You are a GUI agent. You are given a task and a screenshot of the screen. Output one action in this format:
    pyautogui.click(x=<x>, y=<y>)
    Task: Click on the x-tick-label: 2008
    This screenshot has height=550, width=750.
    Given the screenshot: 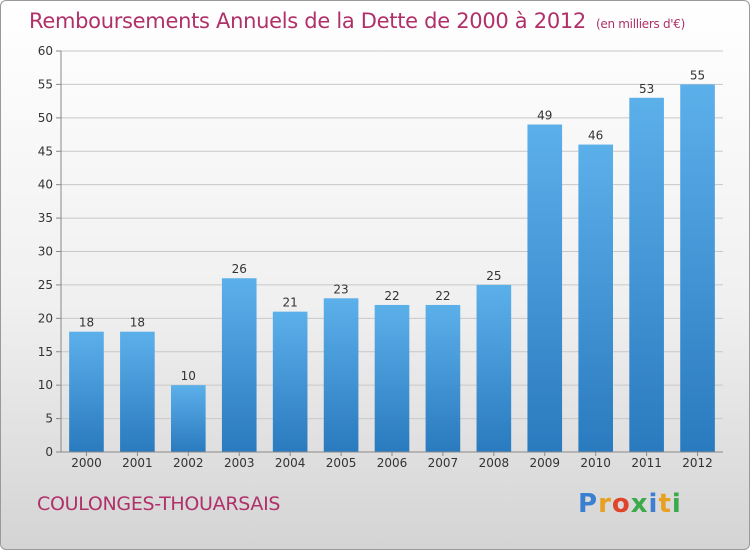 What is the action you would take?
    pyautogui.click(x=494, y=463)
    